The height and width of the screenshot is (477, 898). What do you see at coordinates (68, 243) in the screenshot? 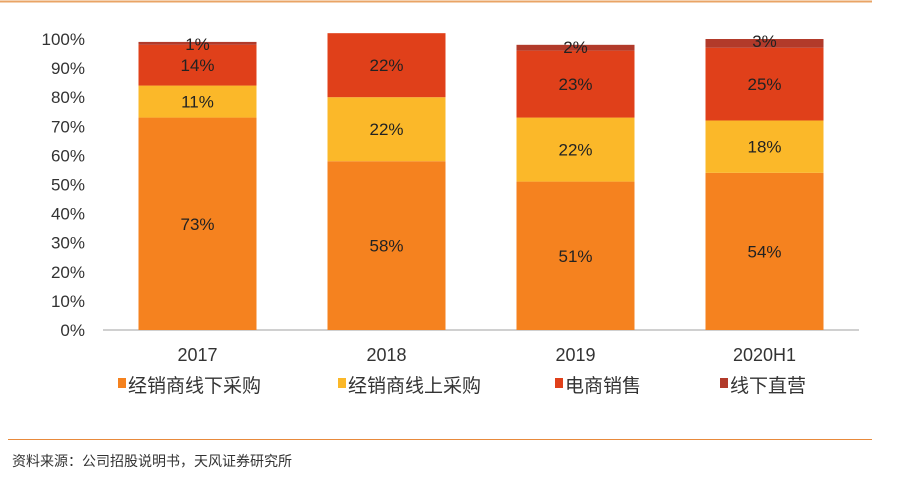
I see `y-tick-label: 30%` at bounding box center [68, 243].